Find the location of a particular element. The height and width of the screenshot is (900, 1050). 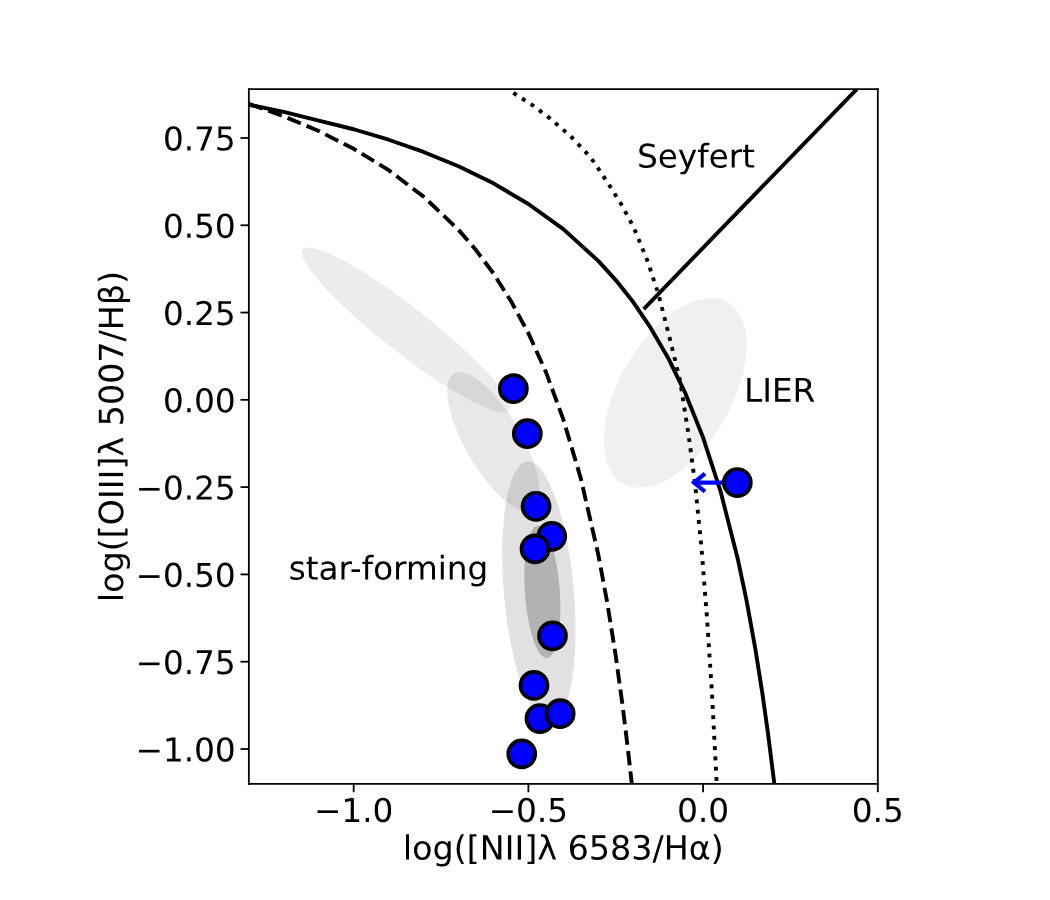

y-tick-label: −1.00 is located at coordinates (186, 749).